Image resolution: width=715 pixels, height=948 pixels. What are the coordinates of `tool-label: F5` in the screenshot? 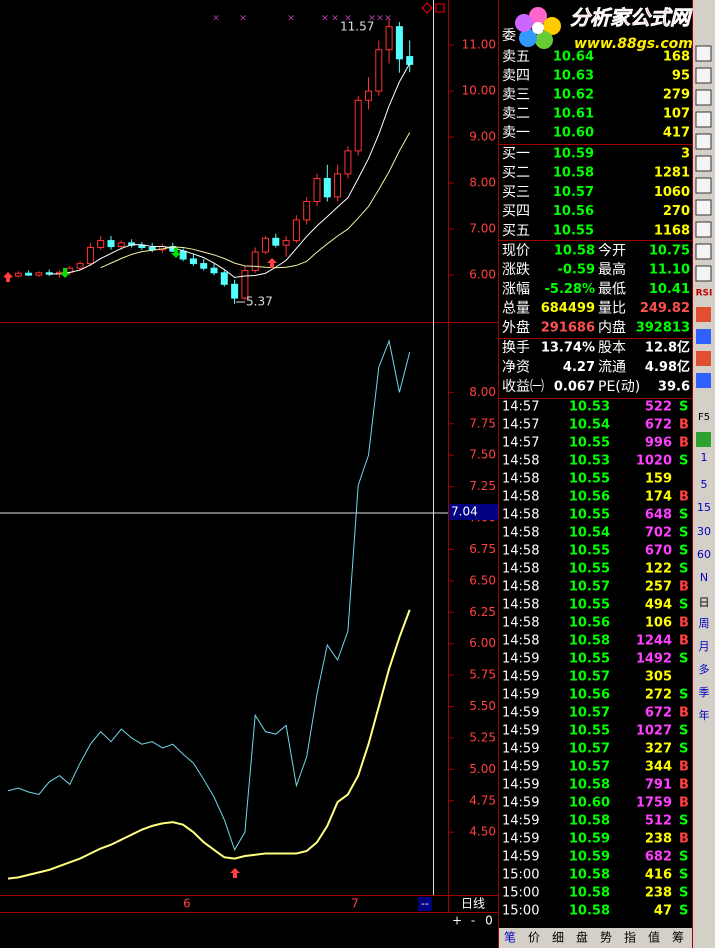 It's located at (704, 417).